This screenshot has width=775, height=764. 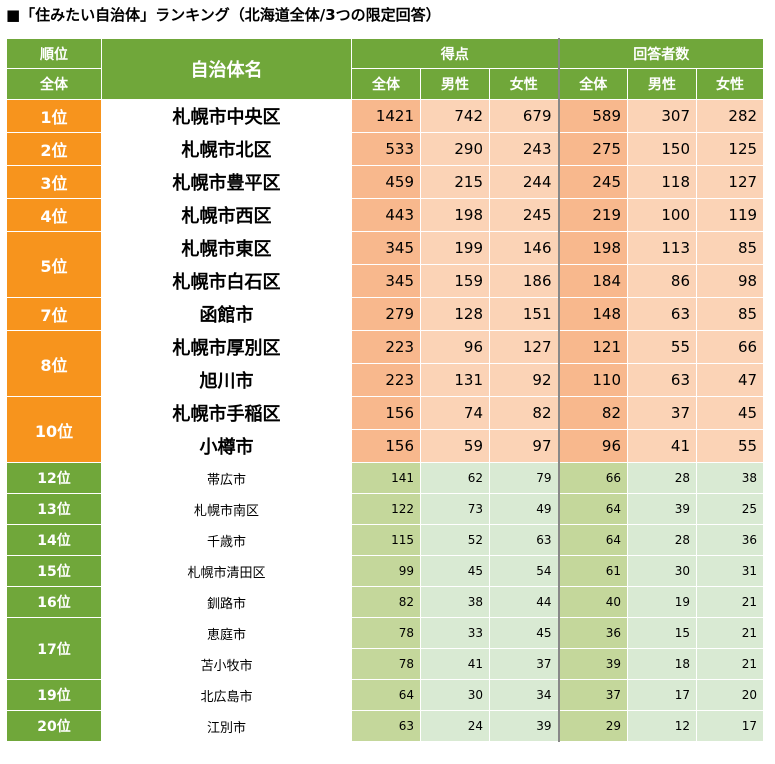 What do you see at coordinates (593, 248) in the screenshot?
I see `resp-all-cell: 198` at bounding box center [593, 248].